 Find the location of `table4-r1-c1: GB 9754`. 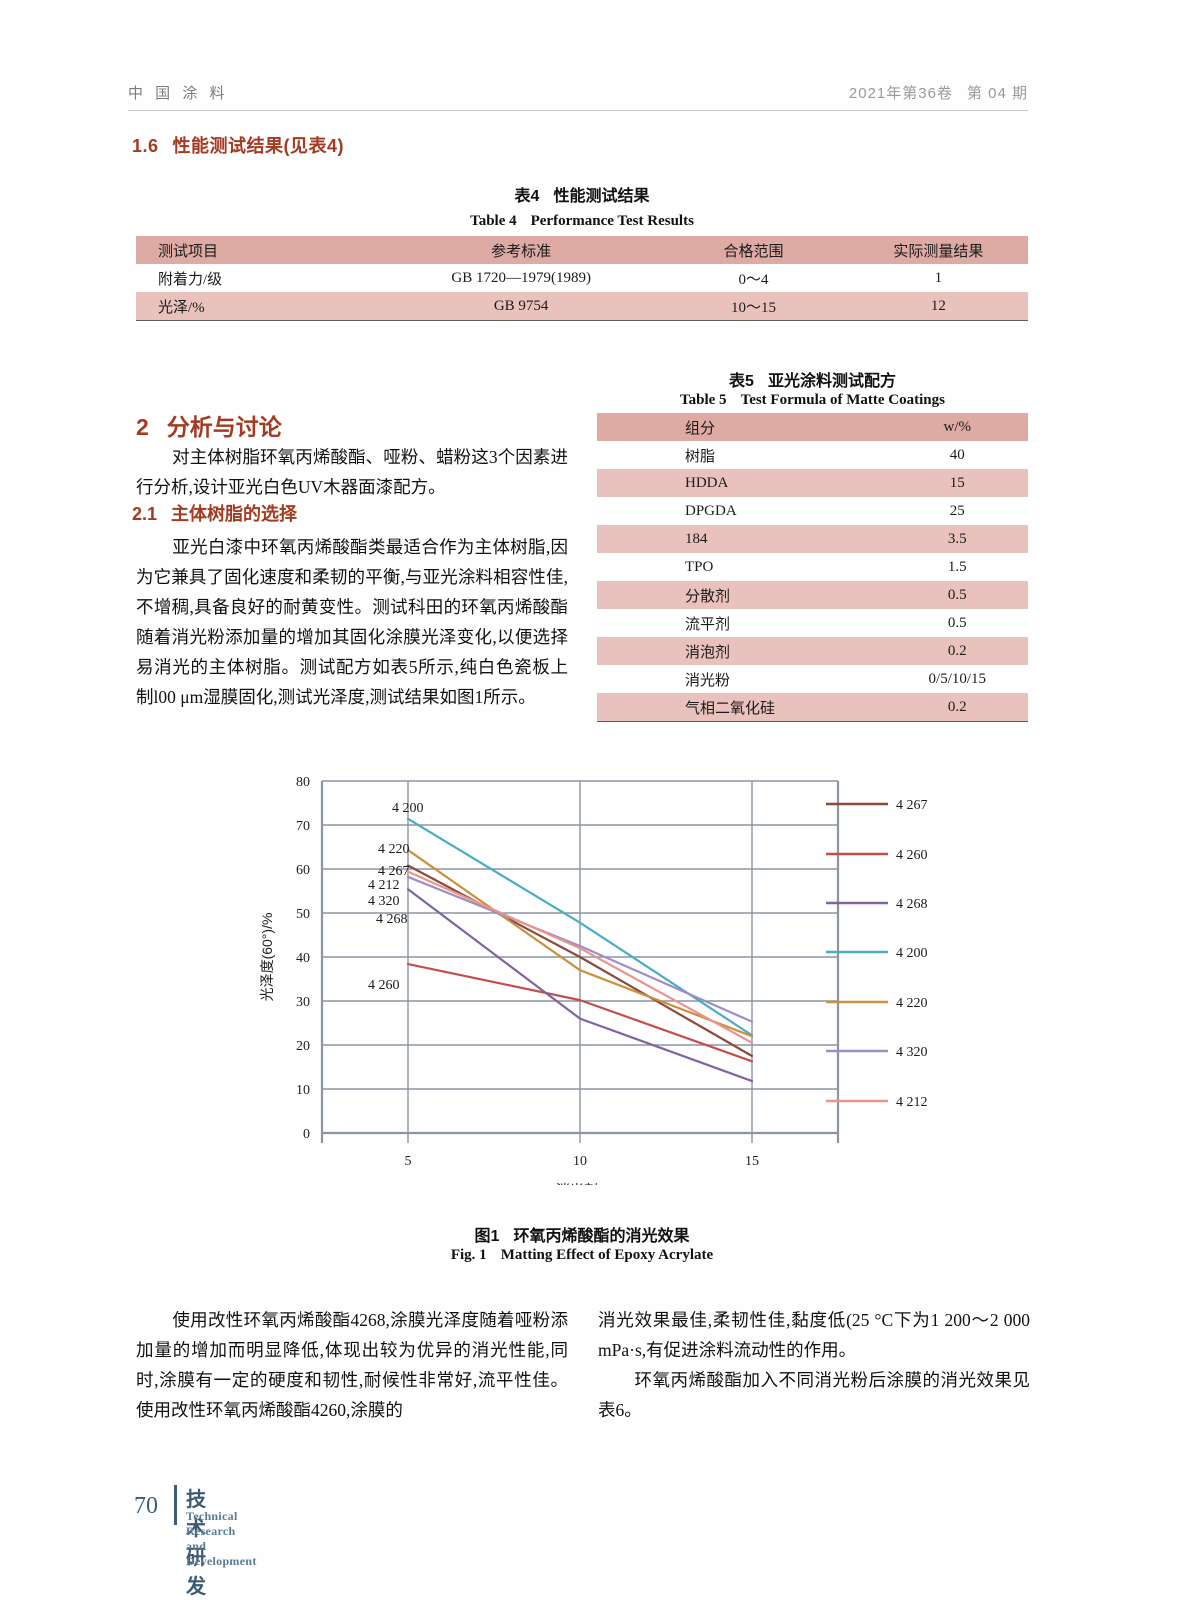

table4-r1-c1: GB 9754 is located at coordinates (521, 306).